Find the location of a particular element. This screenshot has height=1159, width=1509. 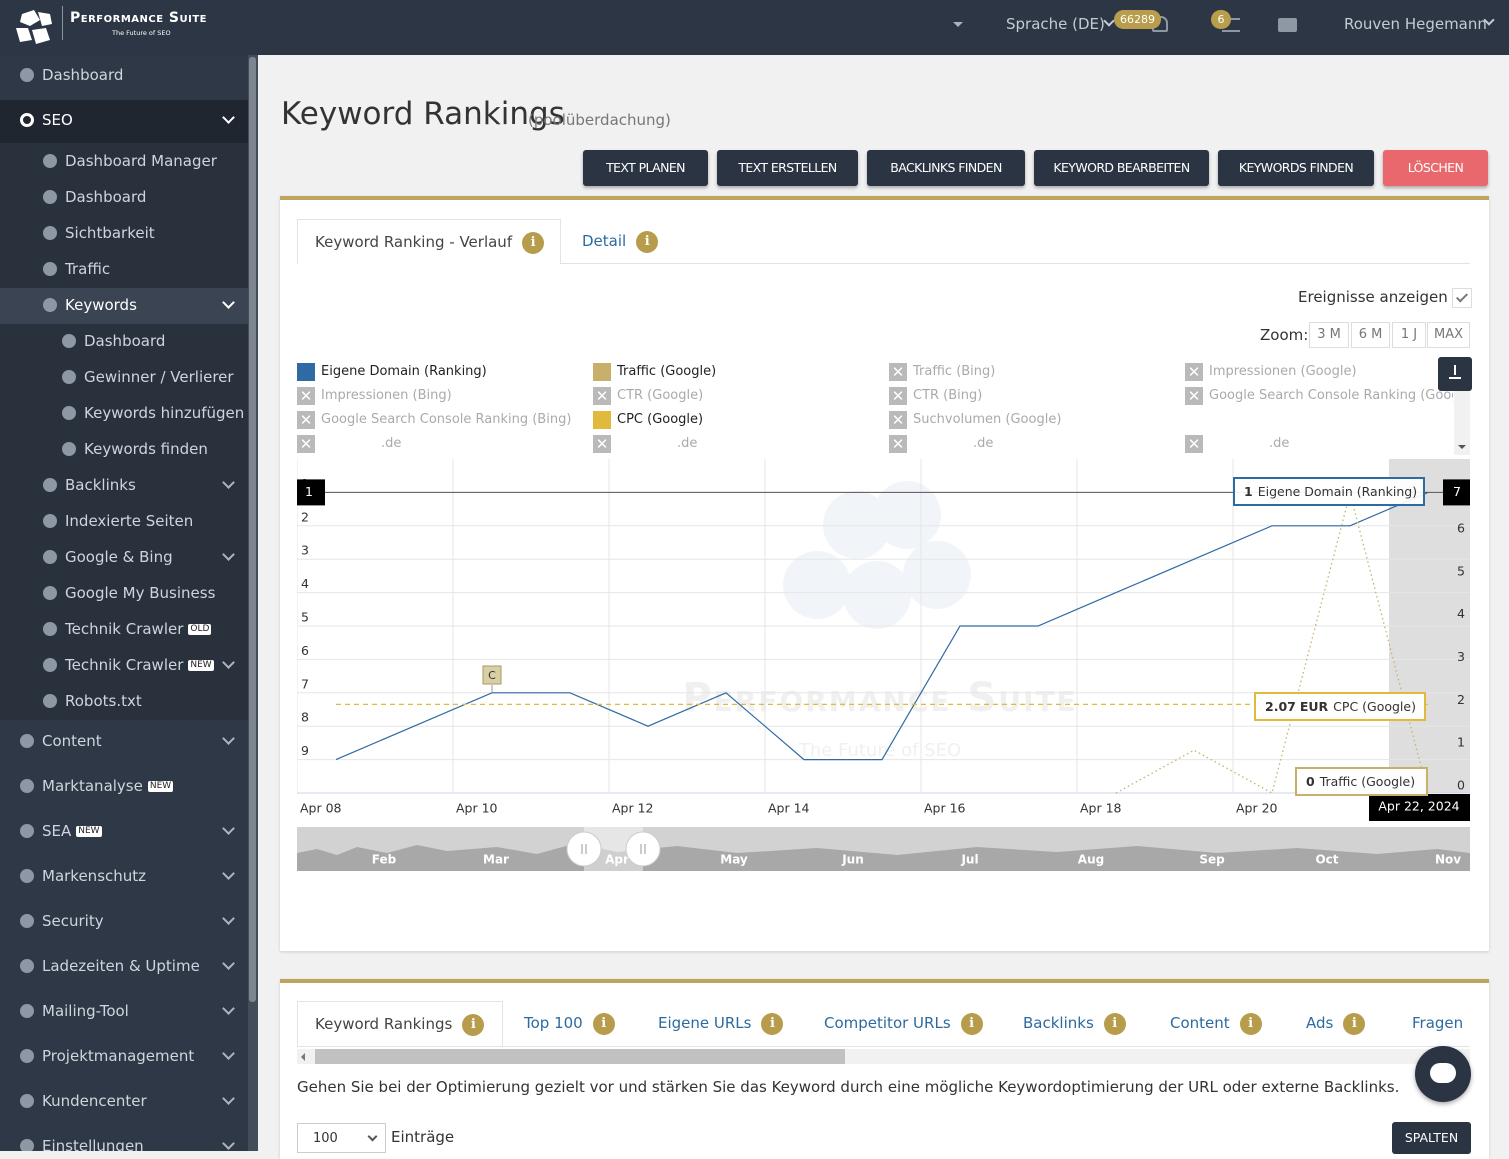

legend-item: CPC (Google) is located at coordinates (738, 420).